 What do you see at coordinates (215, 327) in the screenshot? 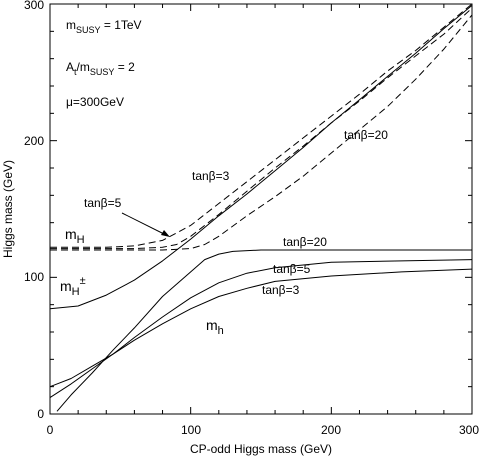
I see `label-mh: mh` at bounding box center [215, 327].